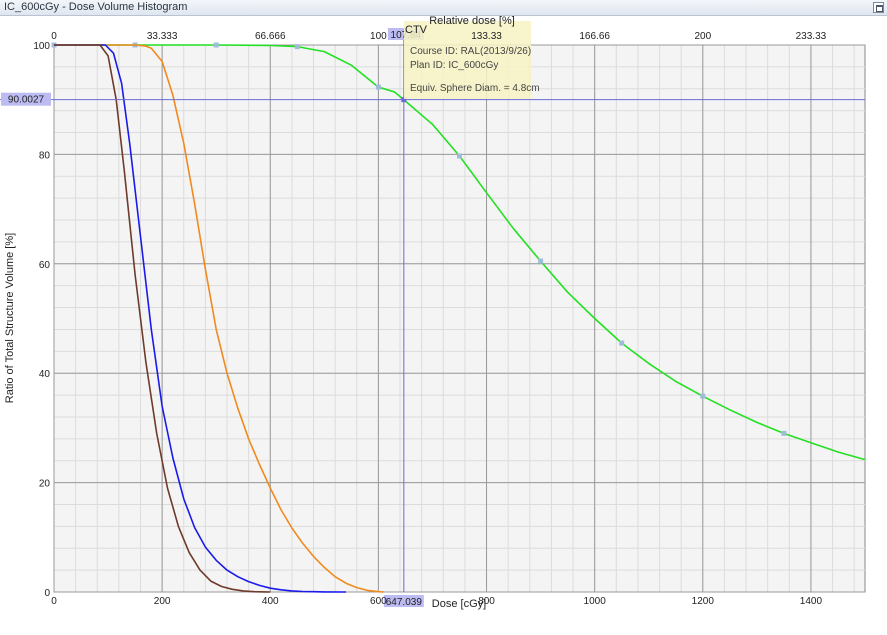 The height and width of the screenshot is (635, 887). What do you see at coordinates (270, 36) in the screenshot?
I see `x2-tick-label: 66.666` at bounding box center [270, 36].